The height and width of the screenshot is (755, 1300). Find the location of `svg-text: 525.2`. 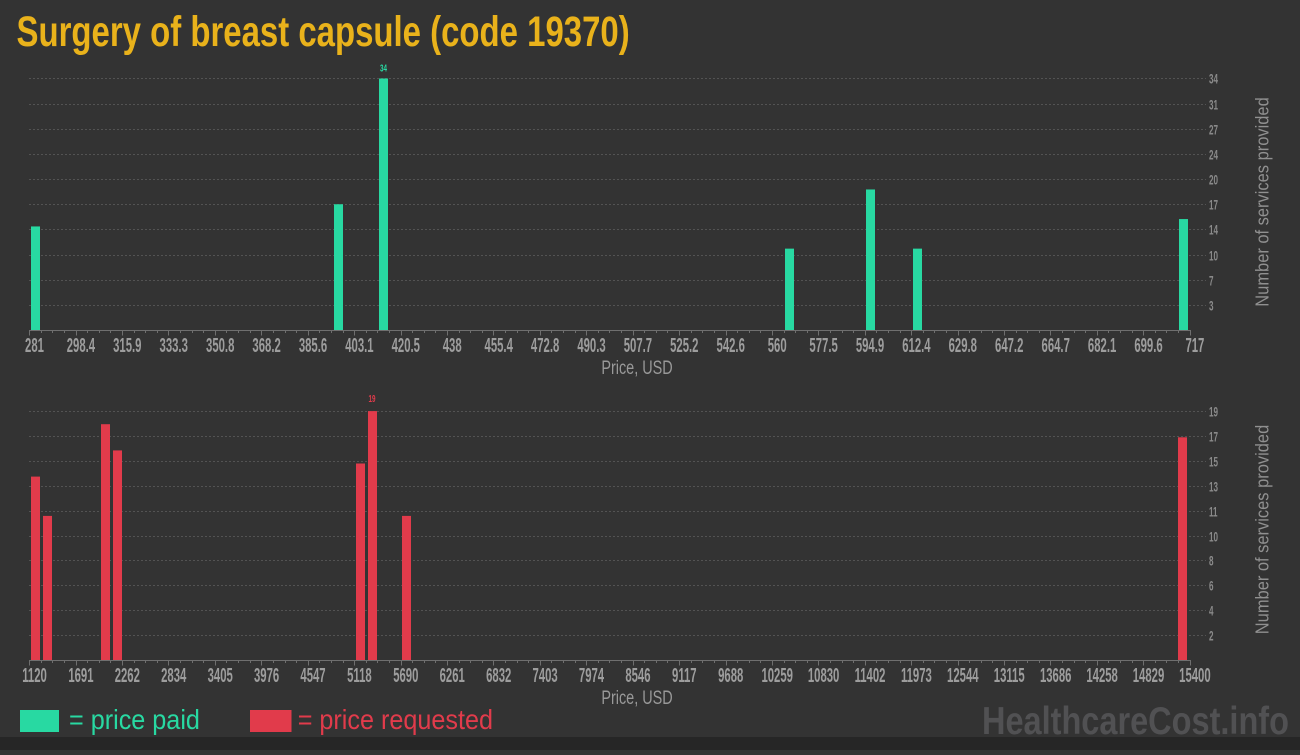

svg-text: 525.2 is located at coordinates (684, 346).